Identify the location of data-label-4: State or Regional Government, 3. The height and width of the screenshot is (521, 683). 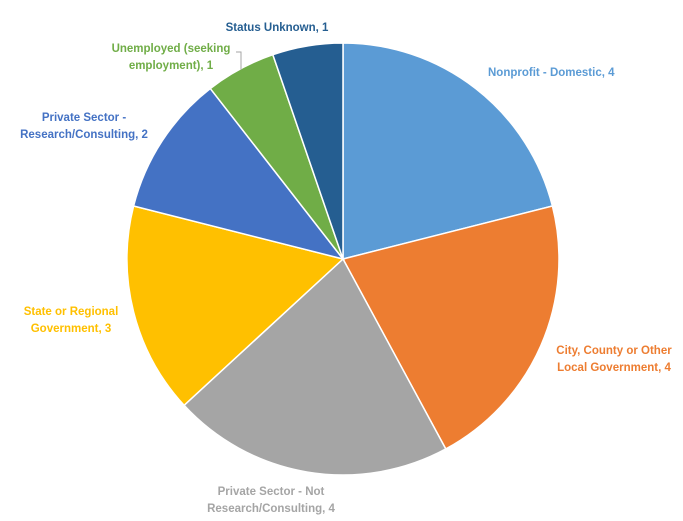
(71, 320).